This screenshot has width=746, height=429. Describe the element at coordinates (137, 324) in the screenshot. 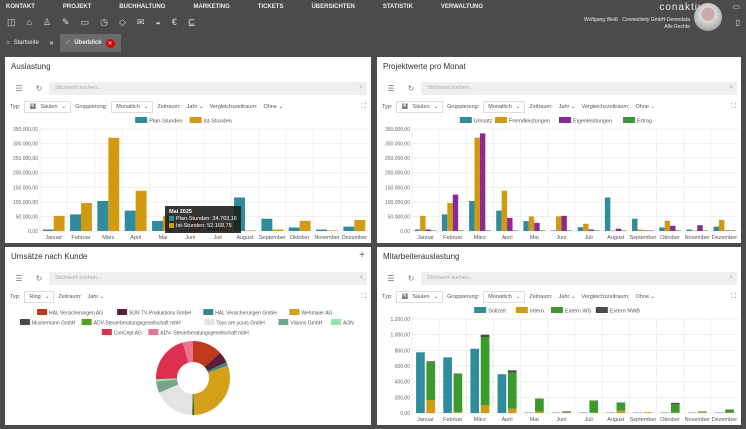

I see `legend-label: ADV-Steuerberatungsgesellschaft mbH` at that location.